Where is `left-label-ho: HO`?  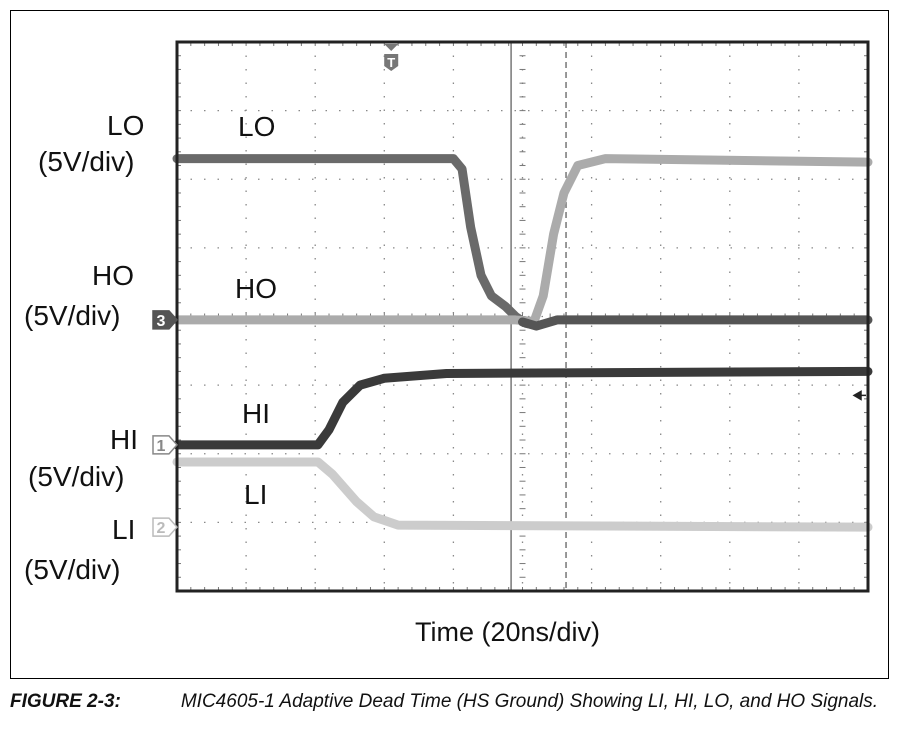 left-label-ho: HO is located at coordinates (113, 275).